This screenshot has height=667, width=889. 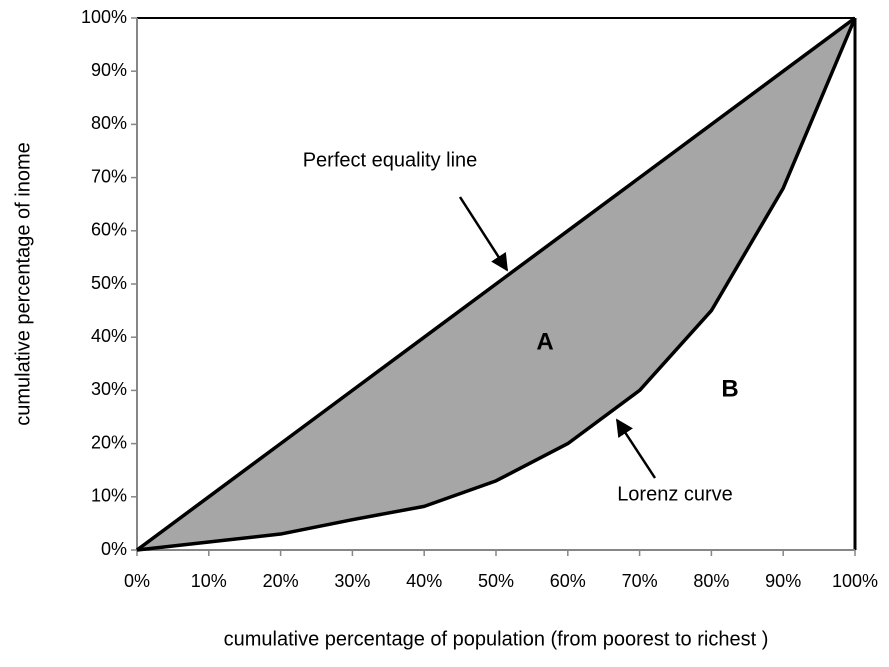 What do you see at coordinates (209, 581) in the screenshot?
I see `x-tick-label: 10%` at bounding box center [209, 581].